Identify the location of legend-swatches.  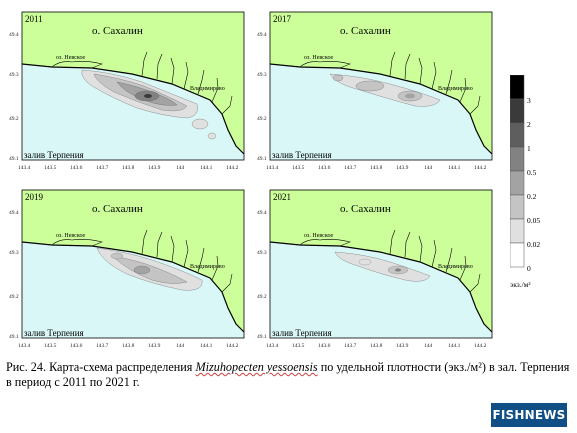
(517, 171).